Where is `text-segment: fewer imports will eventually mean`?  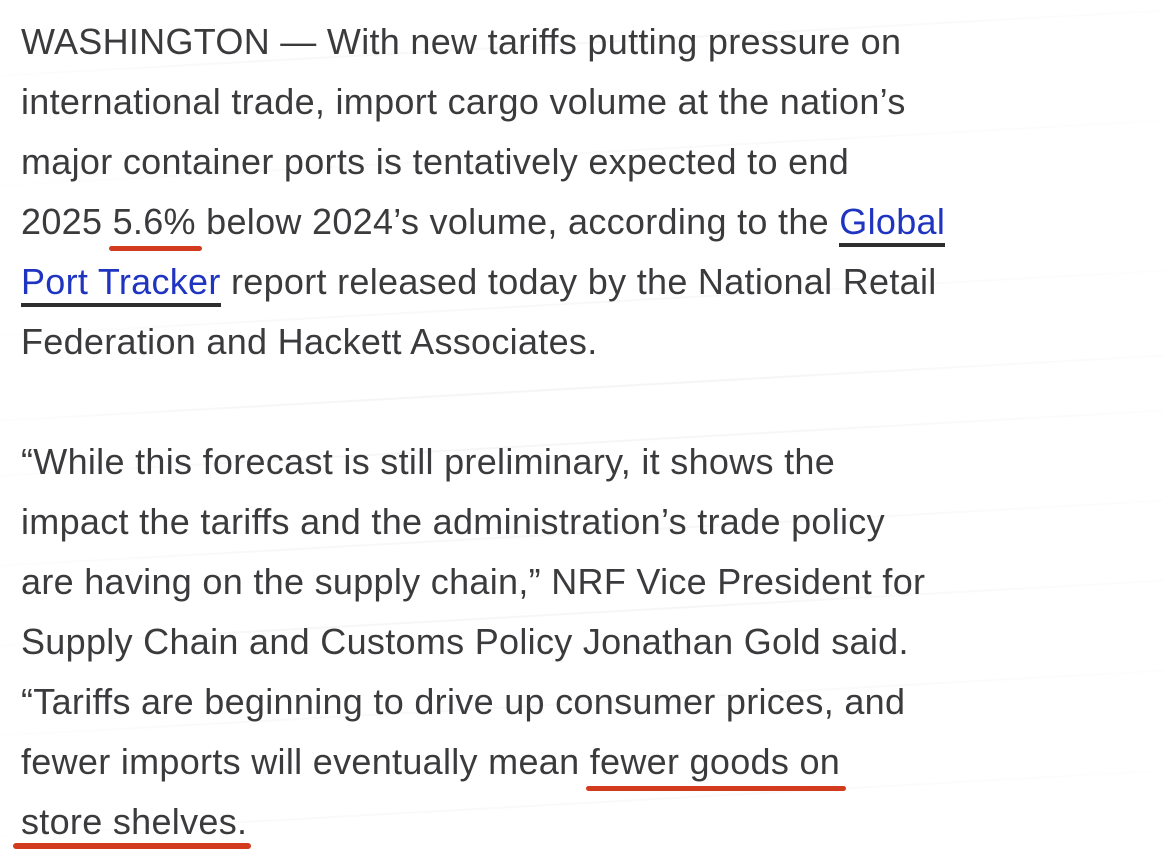
text-segment: fewer imports will eventually mean is located at coordinates (305, 761).